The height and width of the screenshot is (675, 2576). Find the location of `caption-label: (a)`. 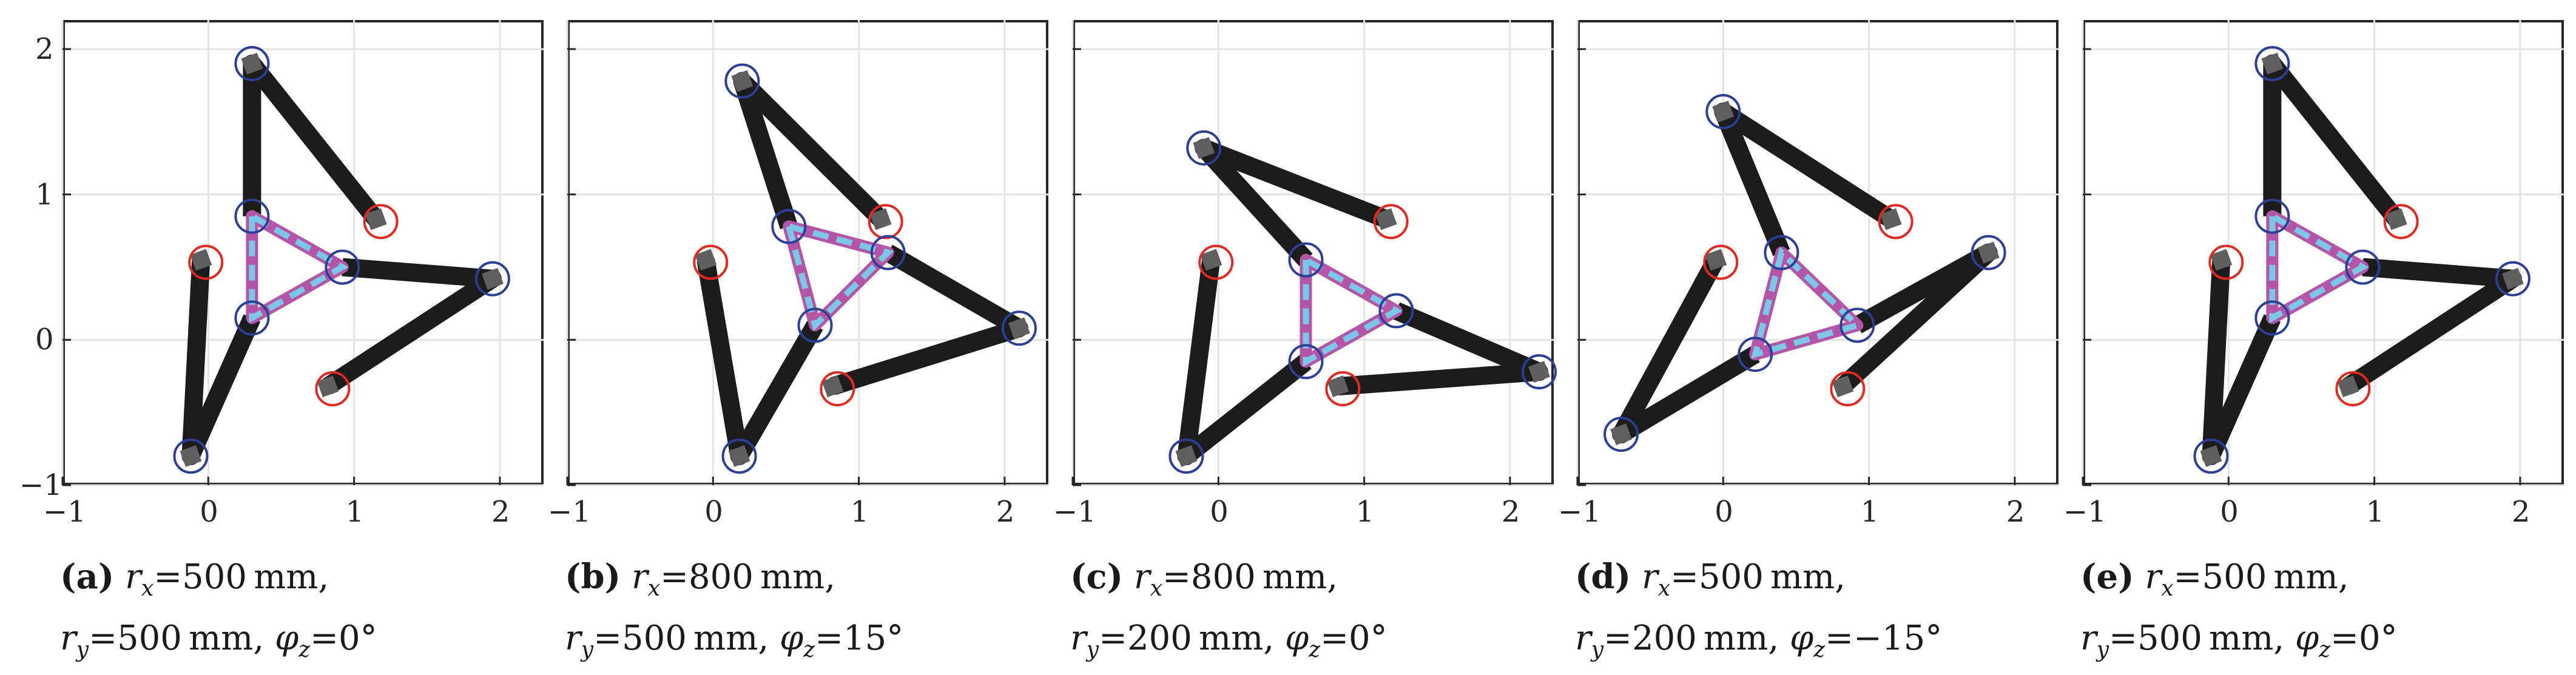

caption-label: (a) is located at coordinates (87, 577).